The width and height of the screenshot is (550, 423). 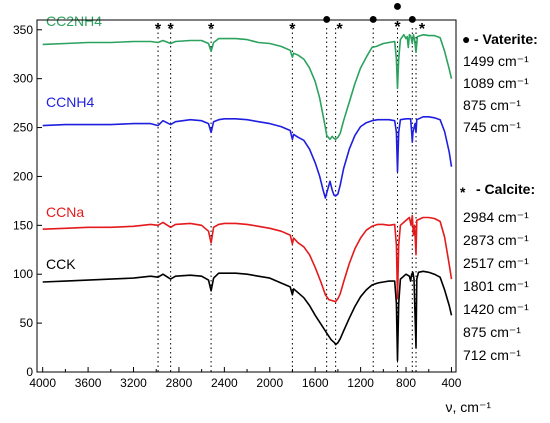 I want to click on calcite-title: - Calcite:, so click(x=505, y=189).